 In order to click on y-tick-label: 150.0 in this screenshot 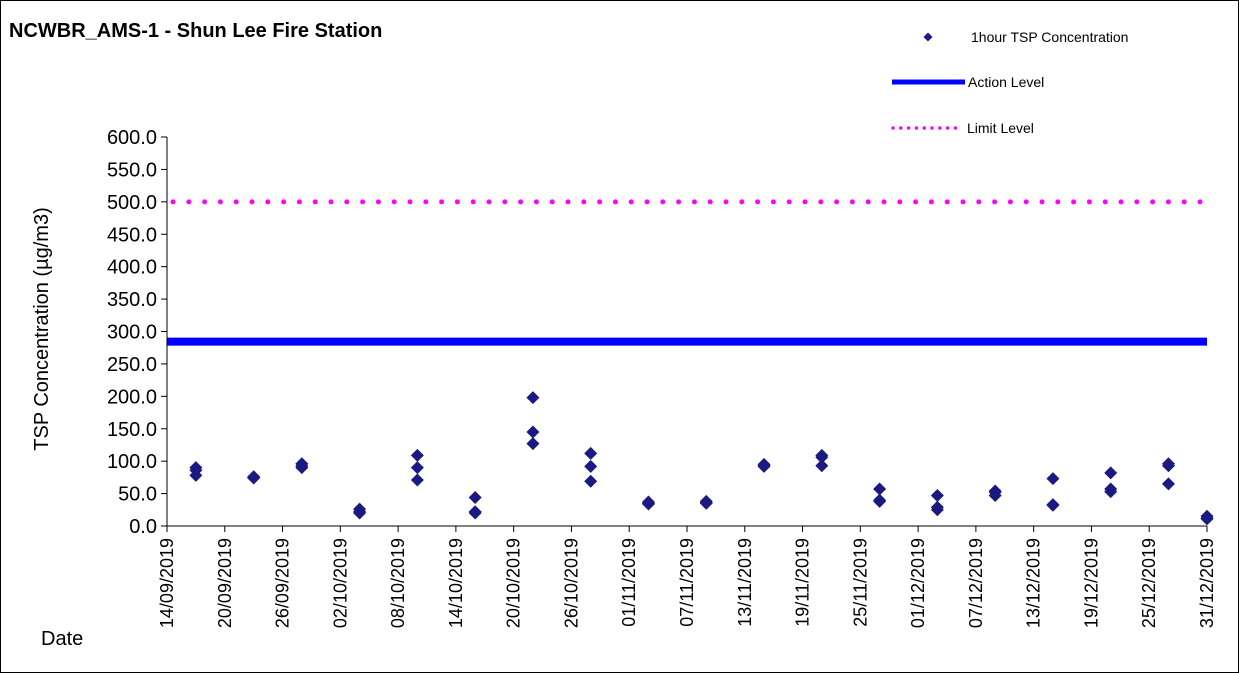, I will do `click(132, 430)`.